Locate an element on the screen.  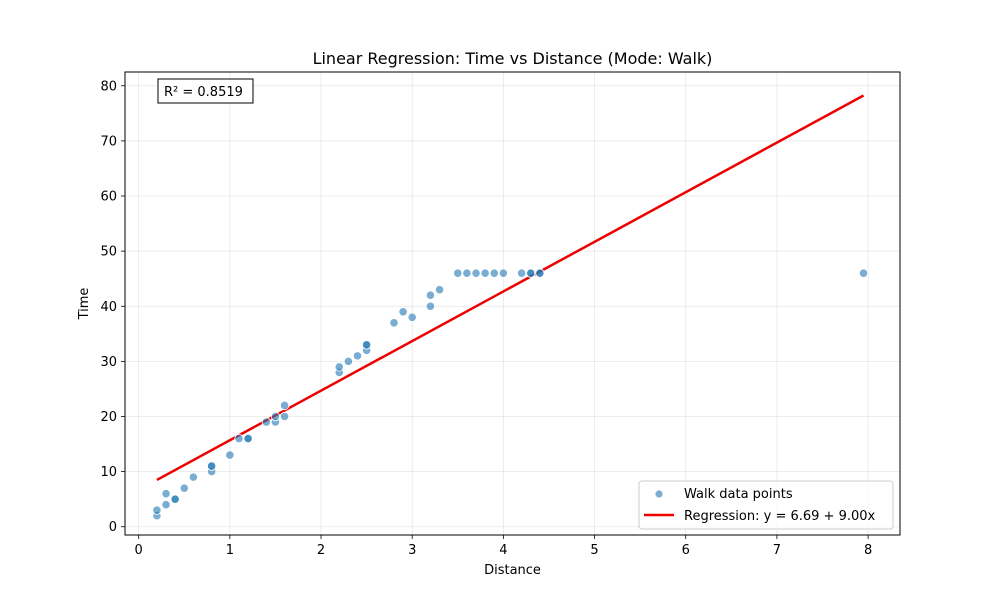
legend-label-regression: Regression: y = 6.69 + 9.00x is located at coordinates (780, 516).